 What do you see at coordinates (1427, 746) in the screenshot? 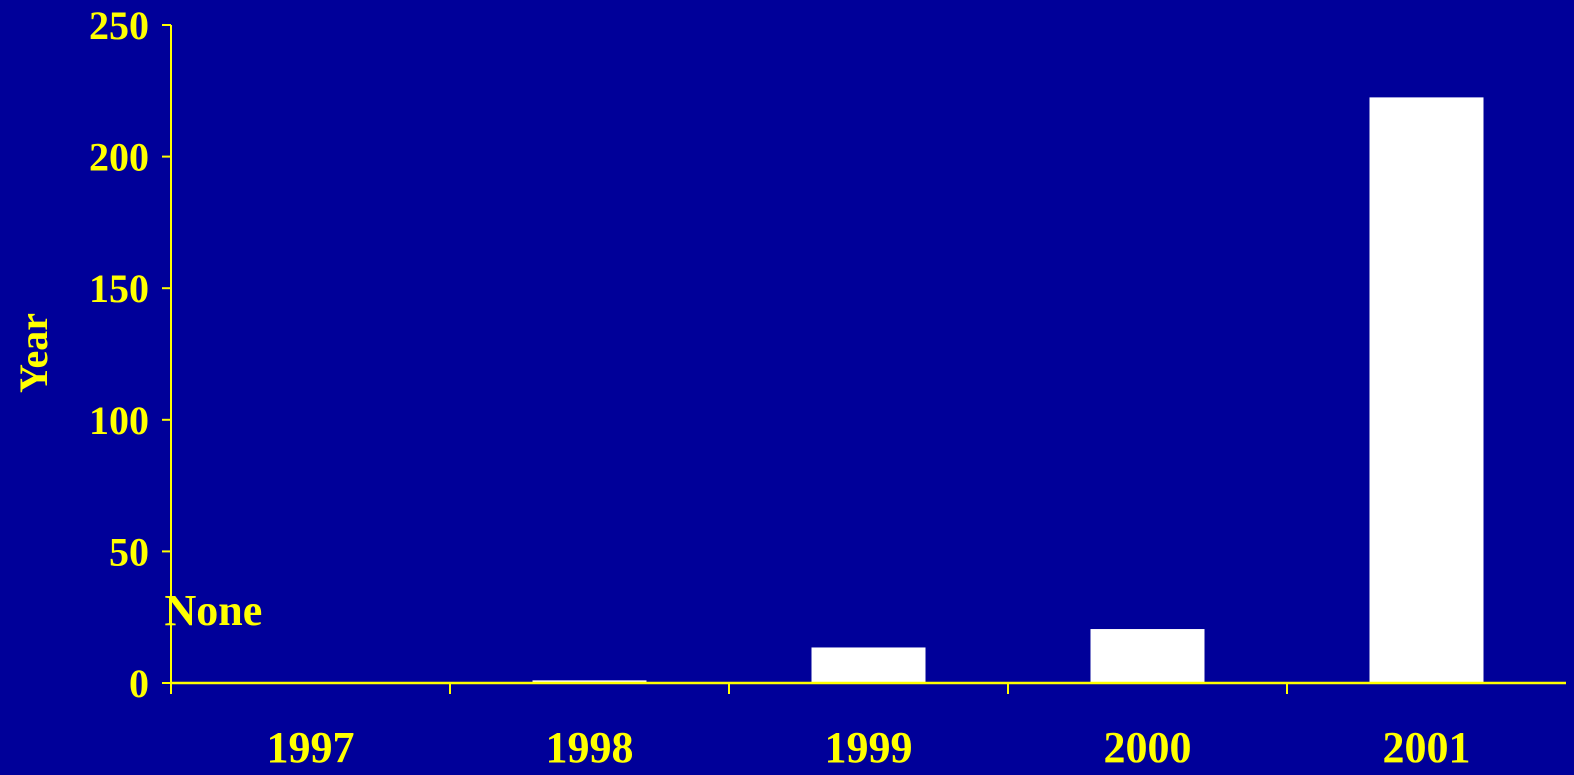
I see `x-tick-label-2001: 2001` at bounding box center [1427, 746].